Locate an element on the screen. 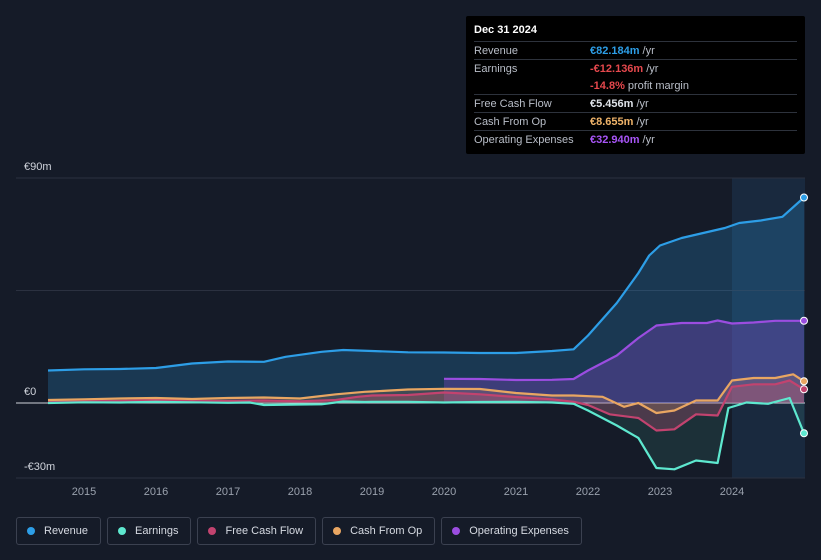 The height and width of the screenshot is (560, 821). legend-item-operating-expenses: Operating Expenses is located at coordinates (511, 531).